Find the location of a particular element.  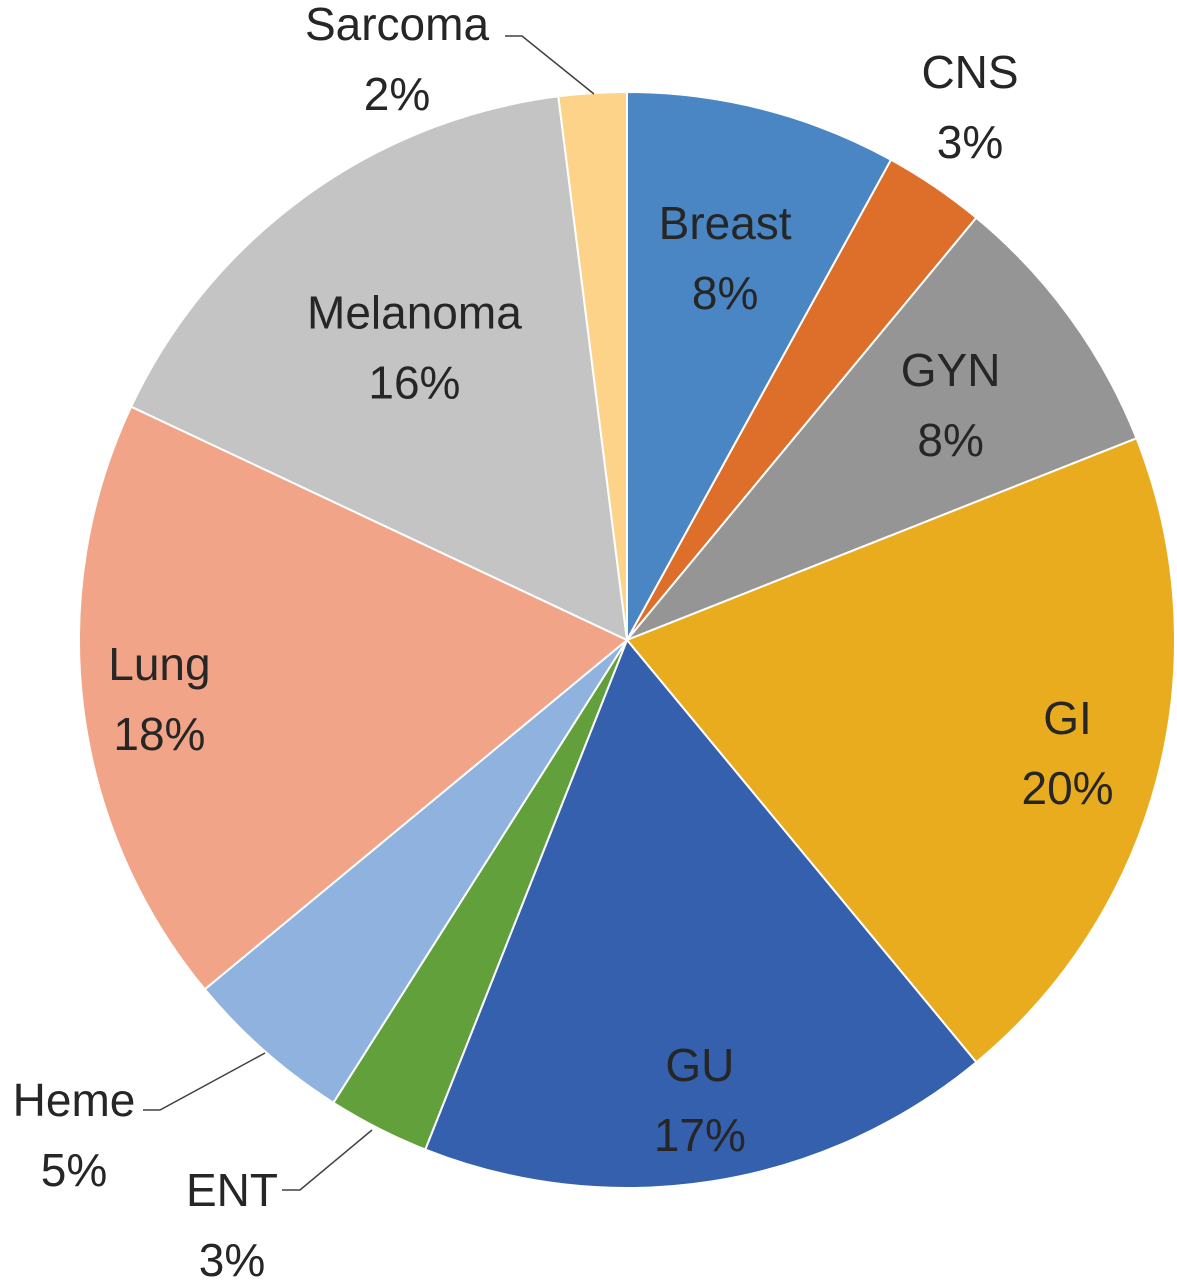

leader-line-heme is located at coordinates (204, 1081).